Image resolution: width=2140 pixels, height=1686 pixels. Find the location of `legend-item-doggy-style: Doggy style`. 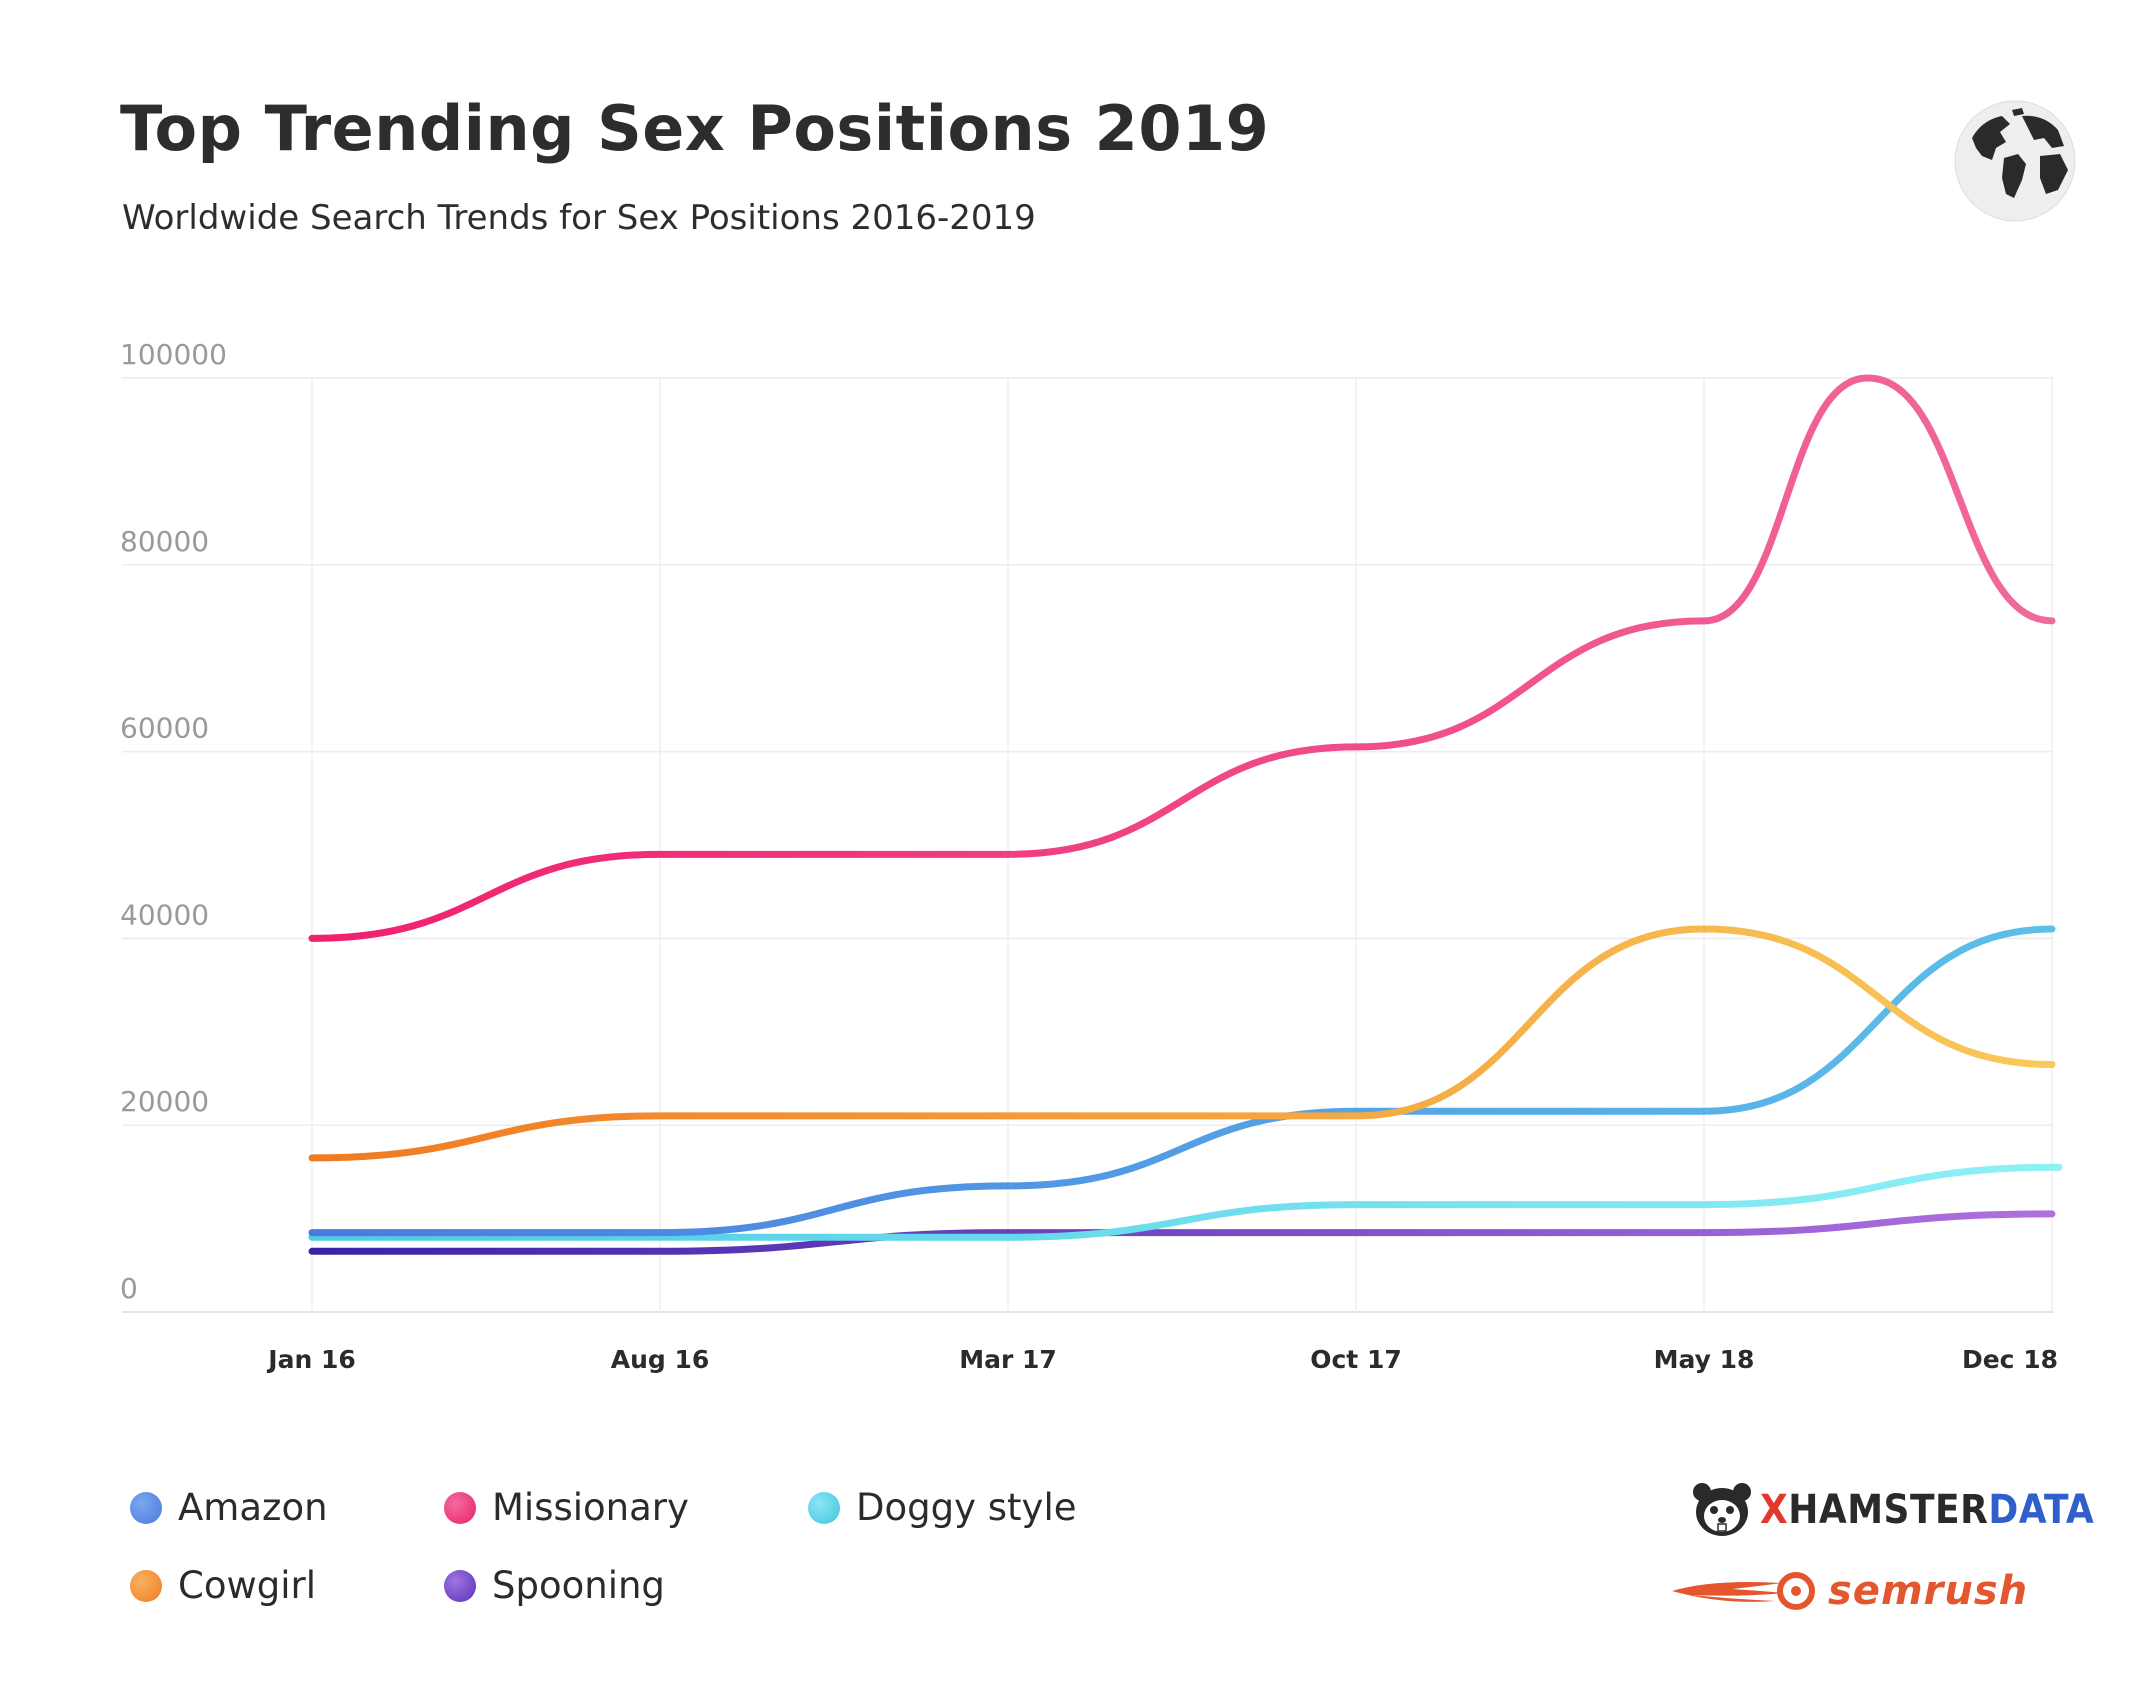

legend-item-doggy-style: Doggy style is located at coordinates (942, 1507).